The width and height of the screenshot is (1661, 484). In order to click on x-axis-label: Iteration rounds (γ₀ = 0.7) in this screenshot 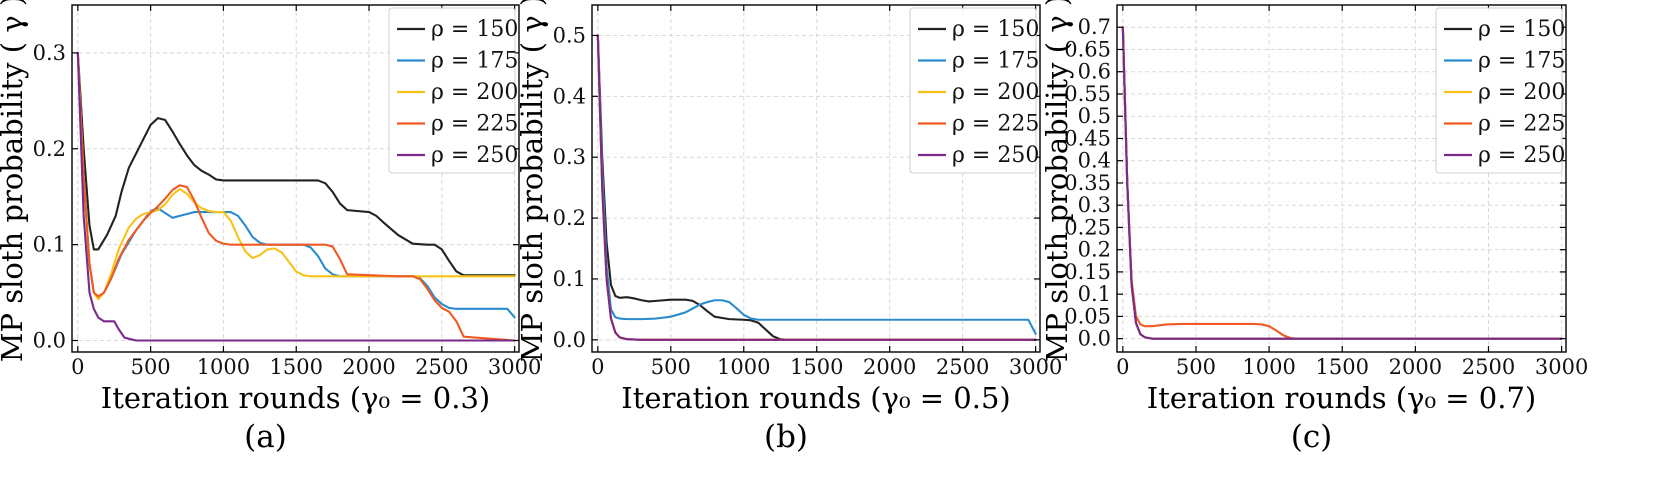, I will do `click(1342, 398)`.